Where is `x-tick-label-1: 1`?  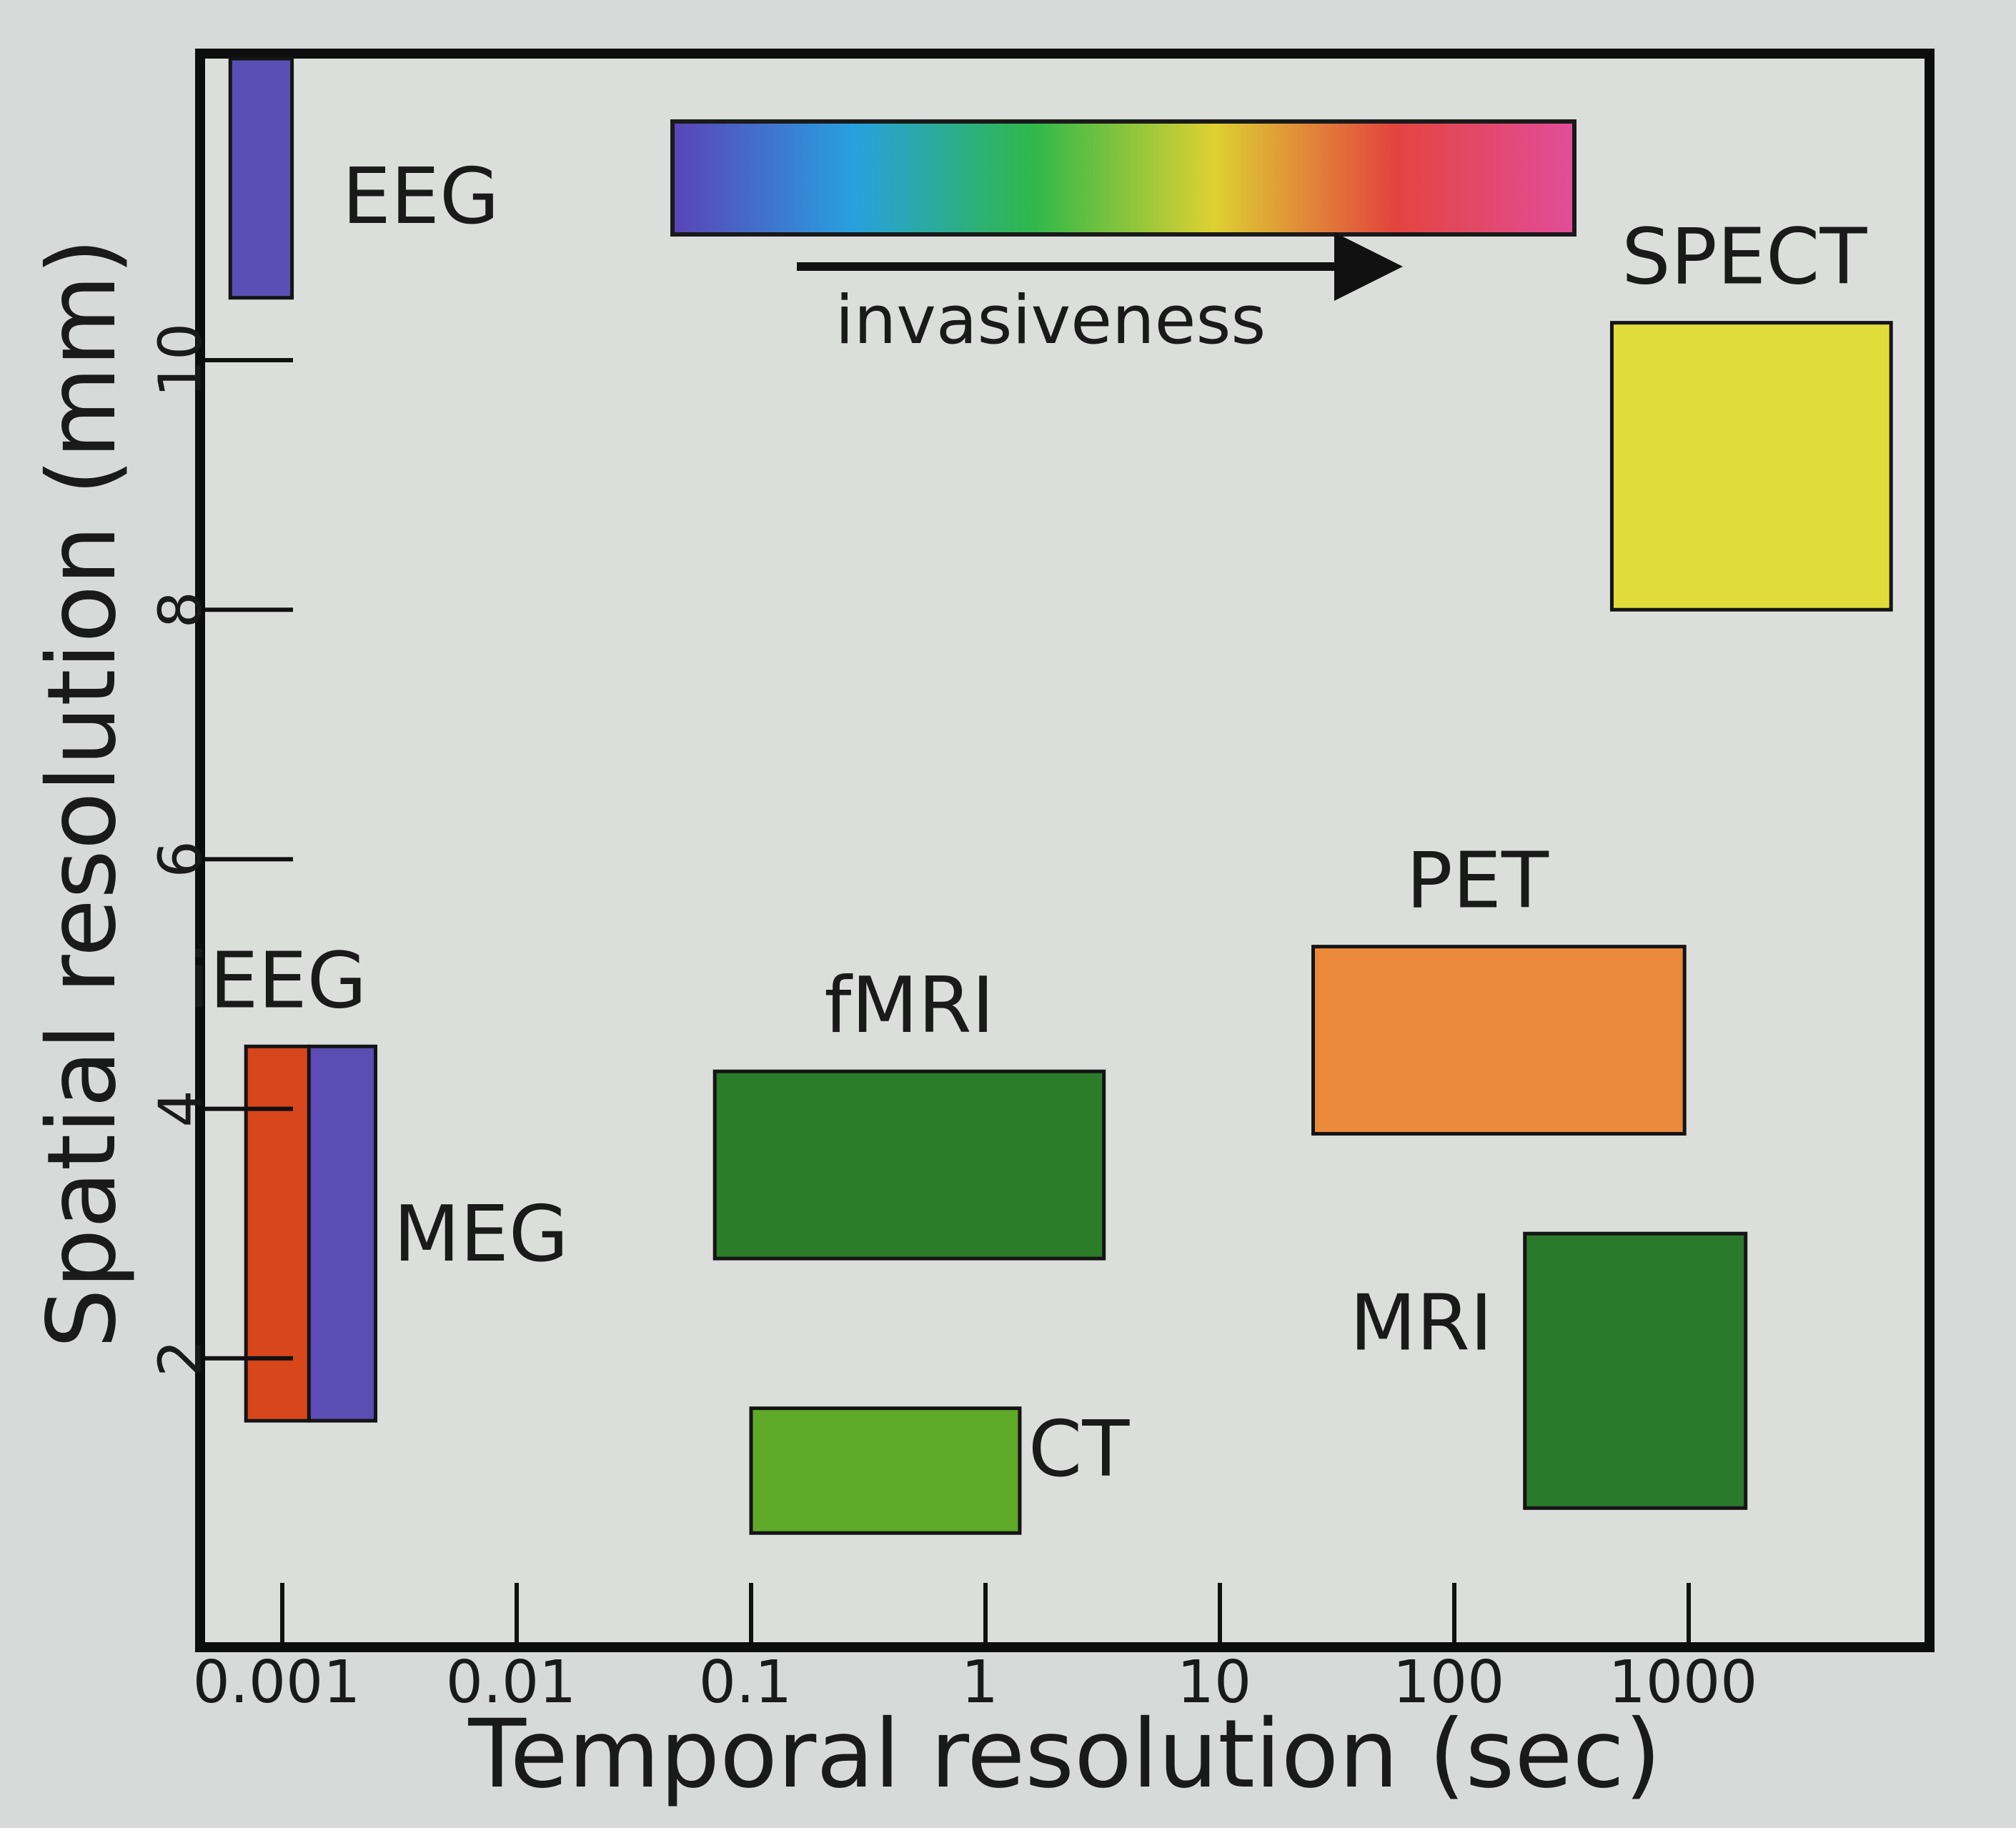 x-tick-label-1: 1 is located at coordinates (979, 1683).